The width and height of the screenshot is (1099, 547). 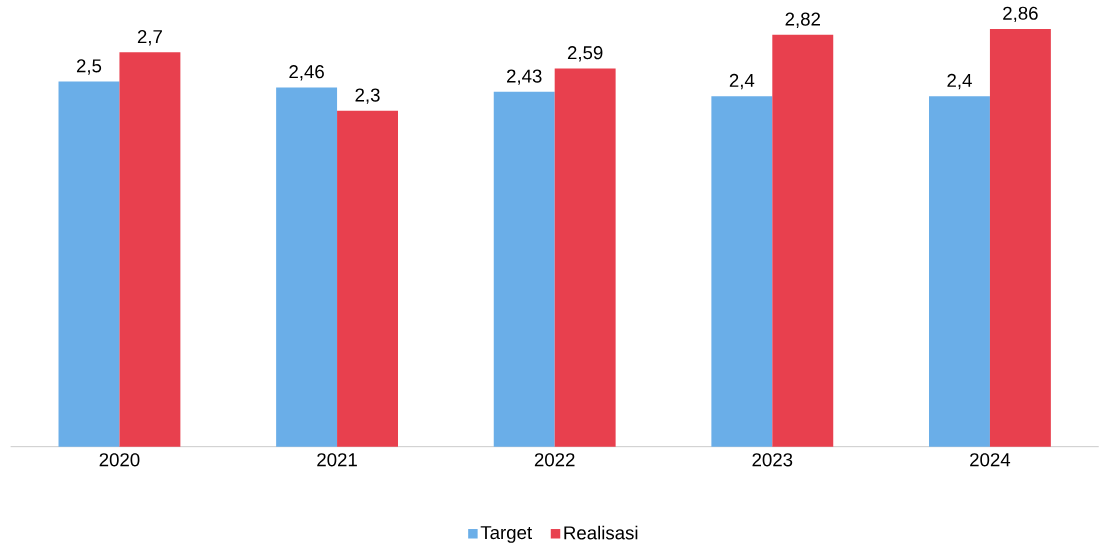 What do you see at coordinates (772, 459) in the screenshot?
I see `x-tick-label: 2023` at bounding box center [772, 459].